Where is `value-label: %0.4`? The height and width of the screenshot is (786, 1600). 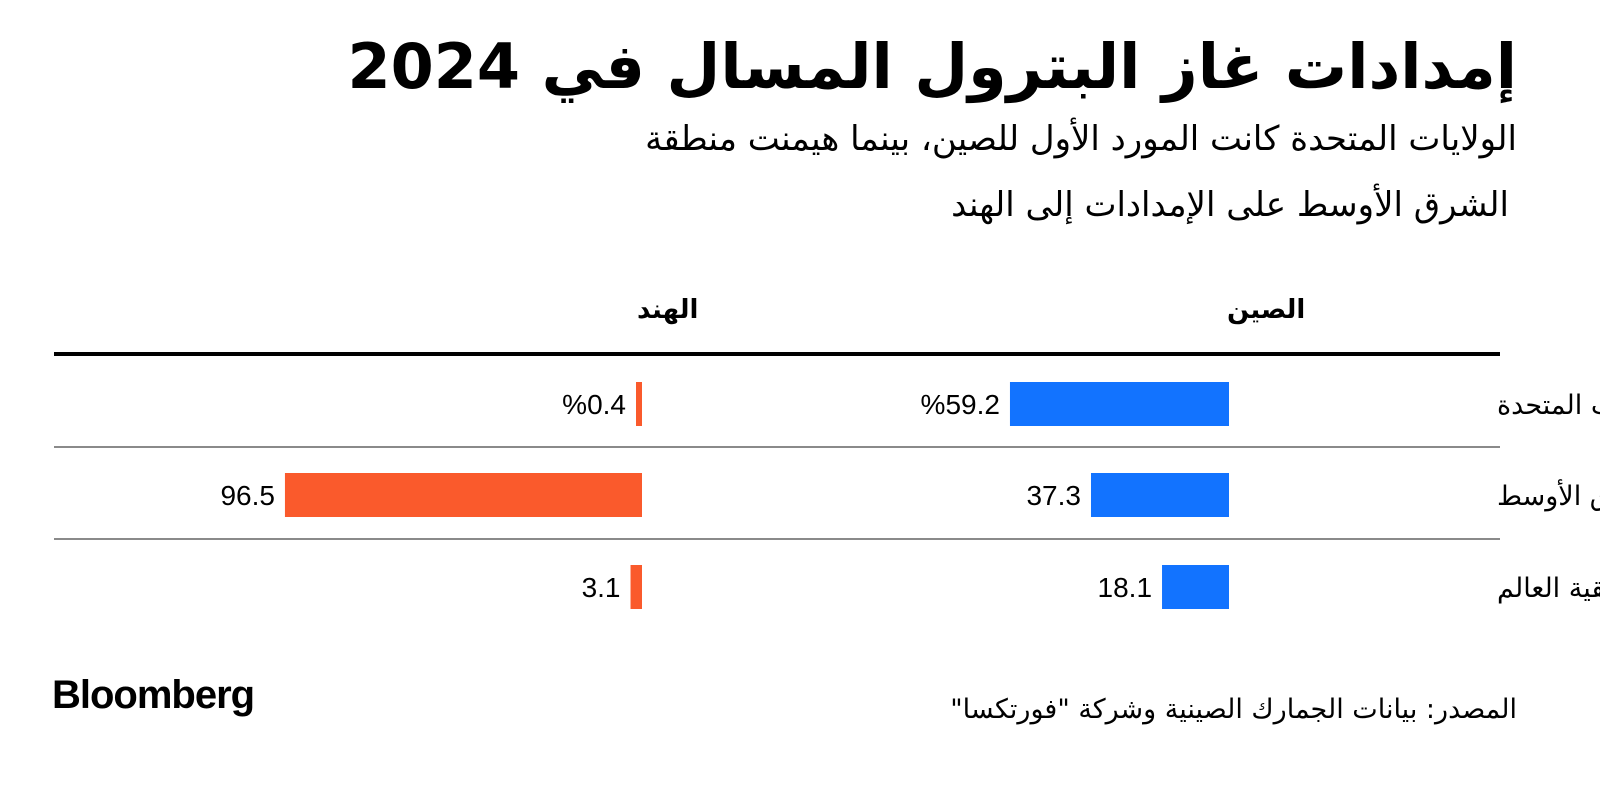 value-label: %0.4 is located at coordinates (594, 404).